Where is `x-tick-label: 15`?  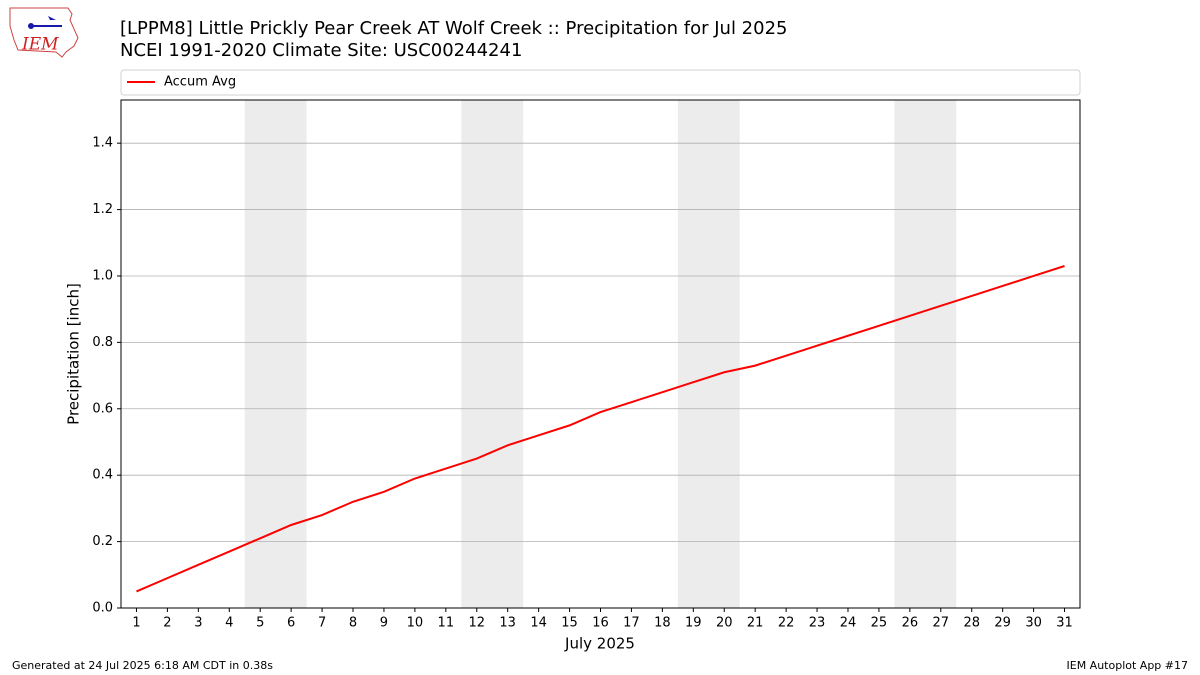
x-tick-label: 15 is located at coordinates (569, 623).